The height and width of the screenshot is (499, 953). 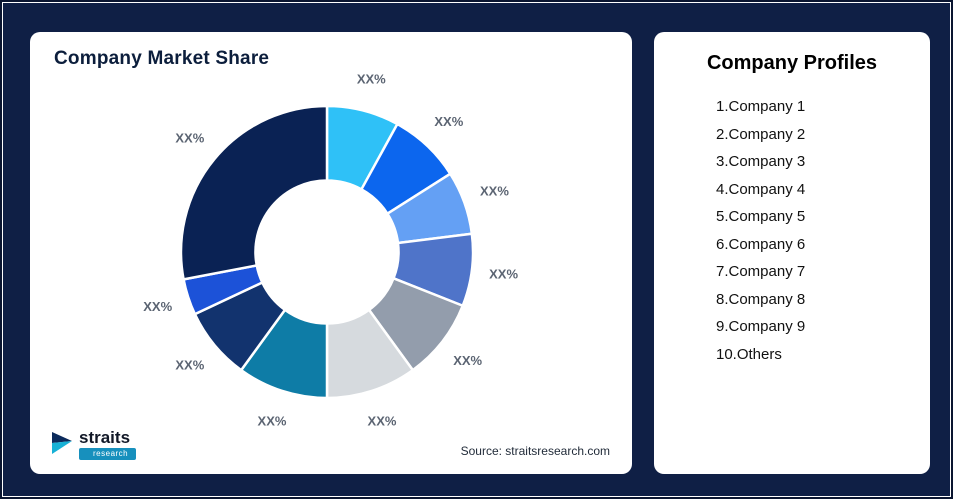 I want to click on logo-text: straits research, so click(x=108, y=444).